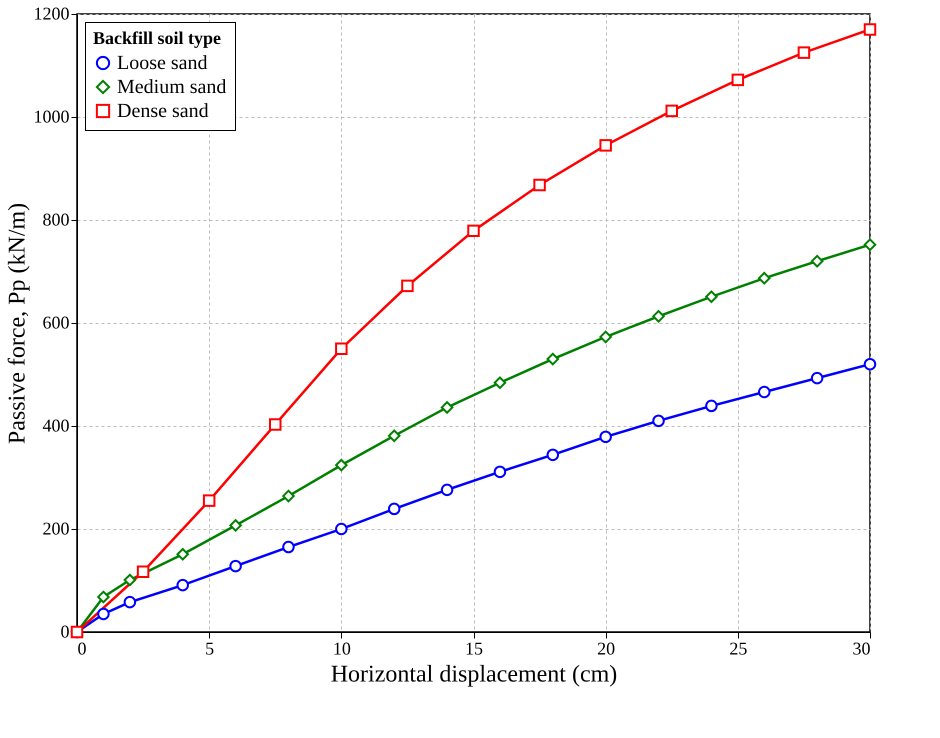 The image size is (940, 738). I want to click on x-tick-label: 0, so click(82, 648).